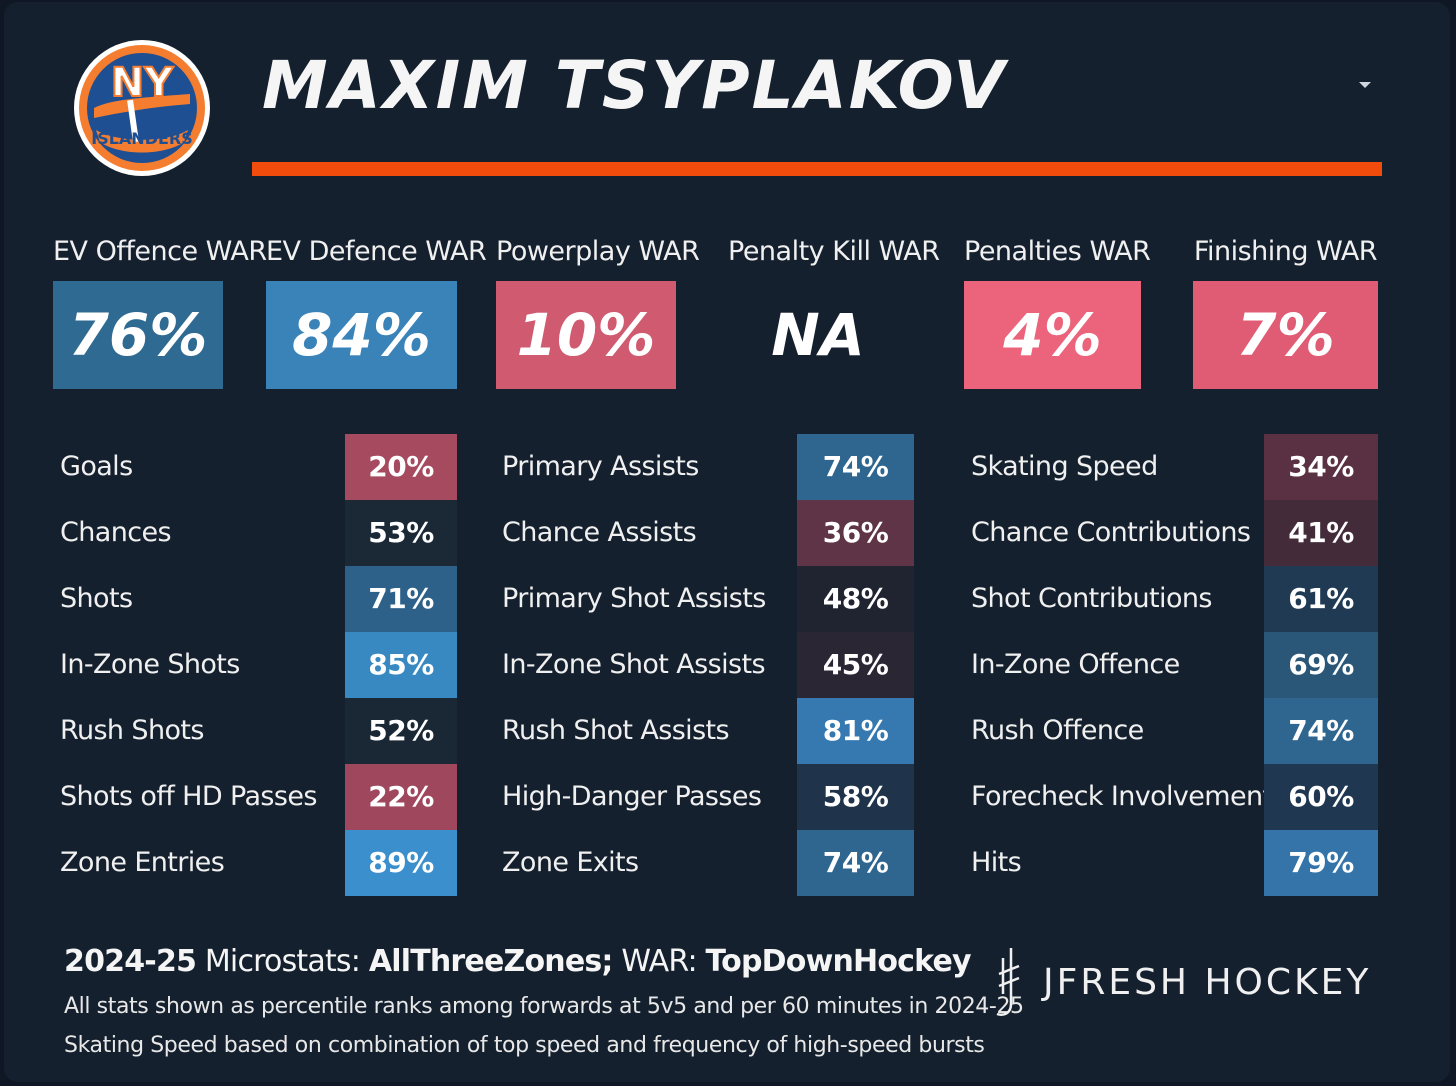  Describe the element at coordinates (817, 169) in the screenshot. I see `title-divider` at that location.